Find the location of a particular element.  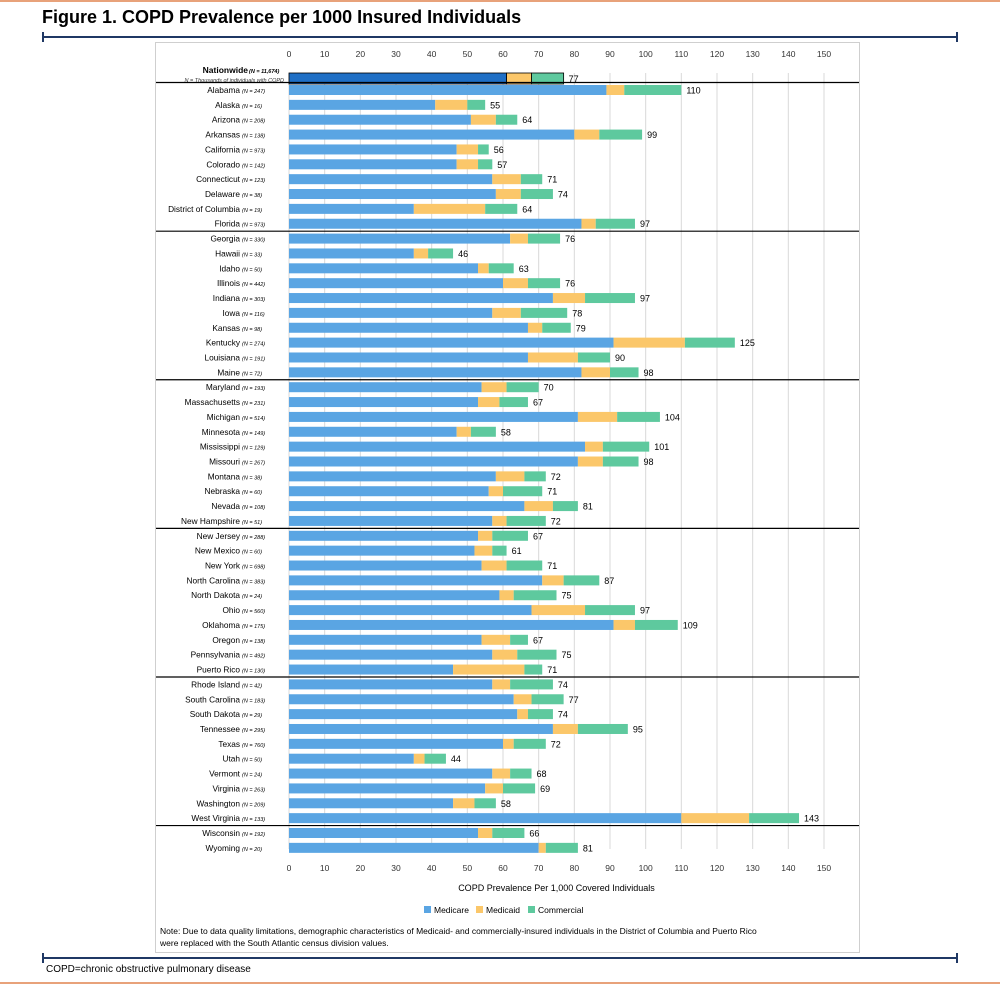

state-label-4: California is located at coordinates (222, 149).